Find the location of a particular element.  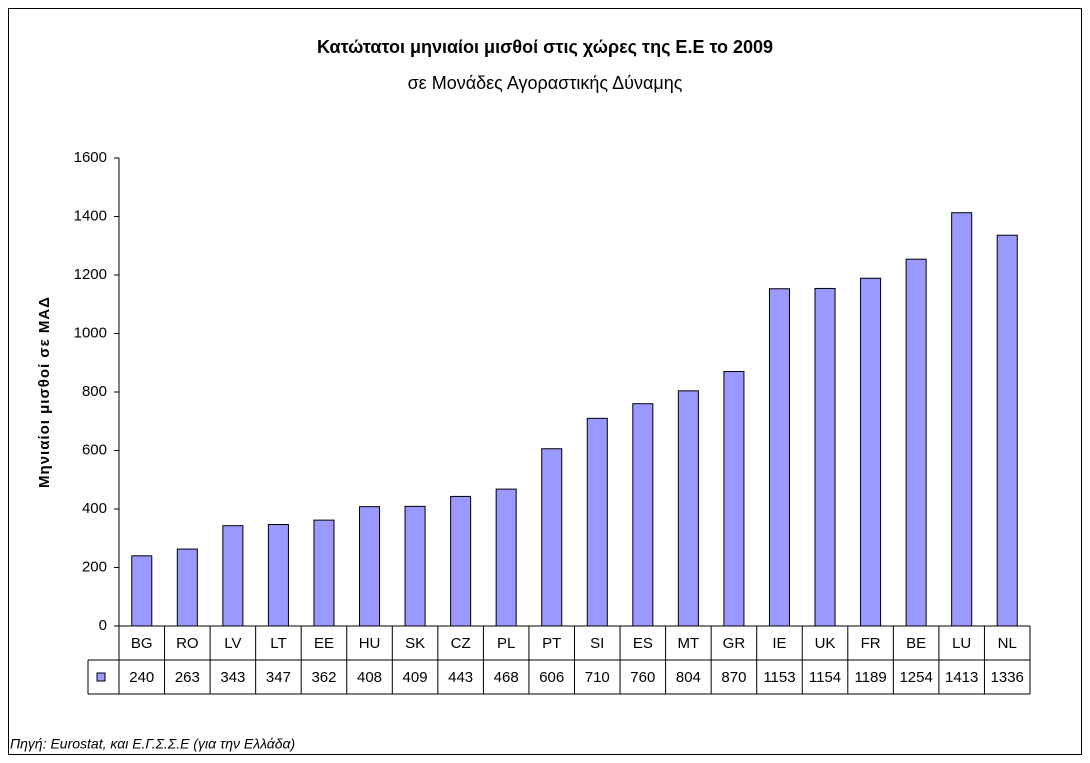

data-table-value: 1336 is located at coordinates (1007, 677).